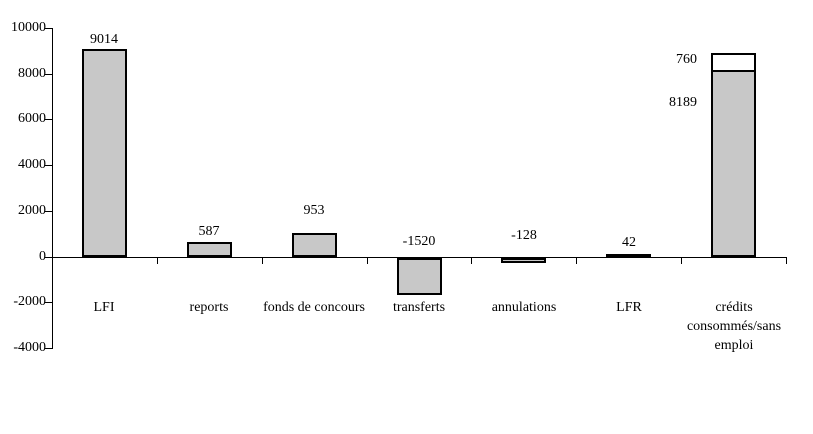 The width and height of the screenshot is (813, 434). Describe the element at coordinates (209, 231) in the screenshot. I see `value-label: 587` at that location.